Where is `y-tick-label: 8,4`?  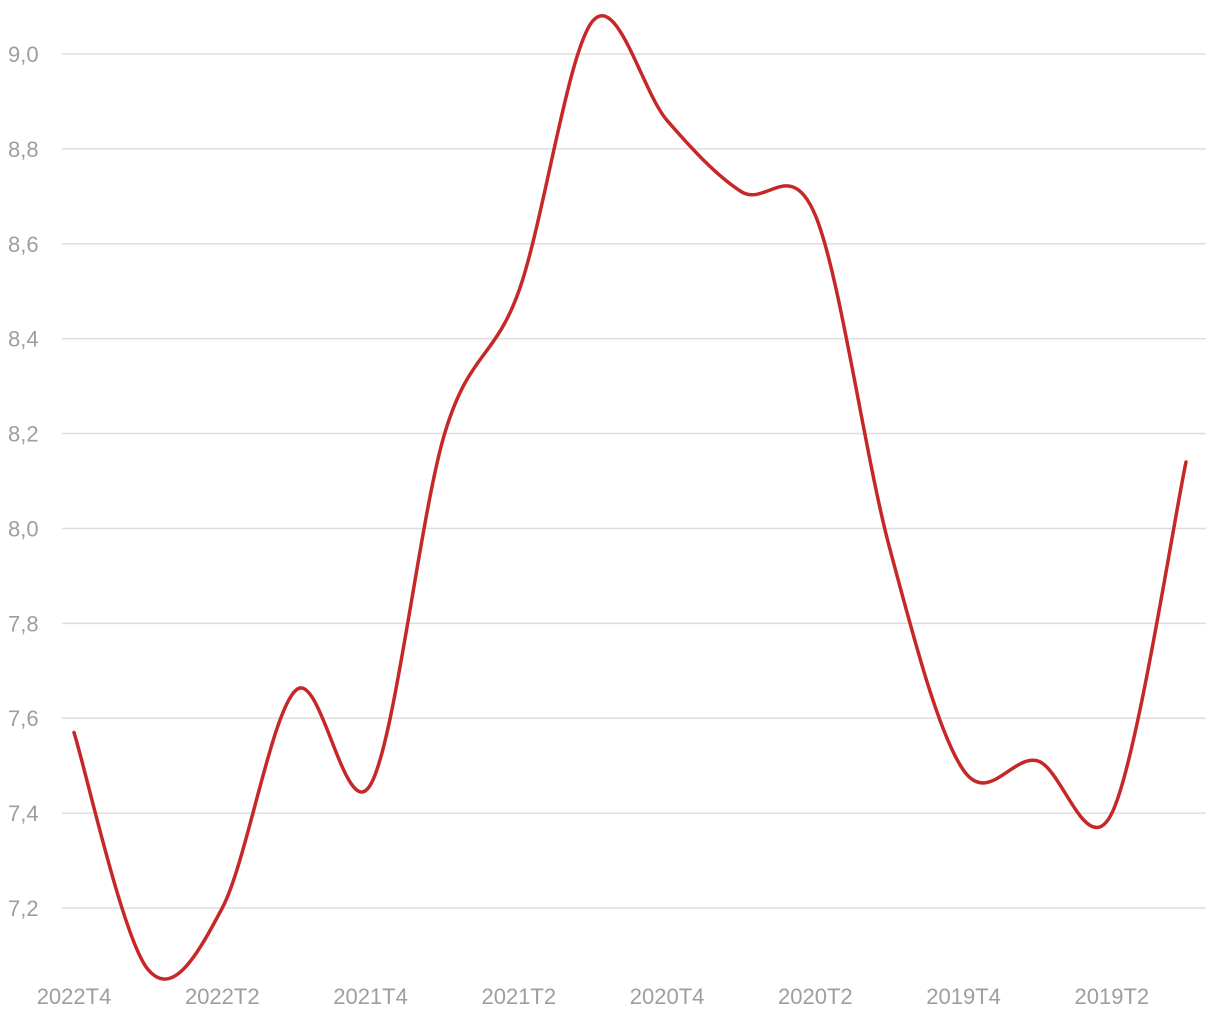
y-tick-label: 8,4 is located at coordinates (23, 339).